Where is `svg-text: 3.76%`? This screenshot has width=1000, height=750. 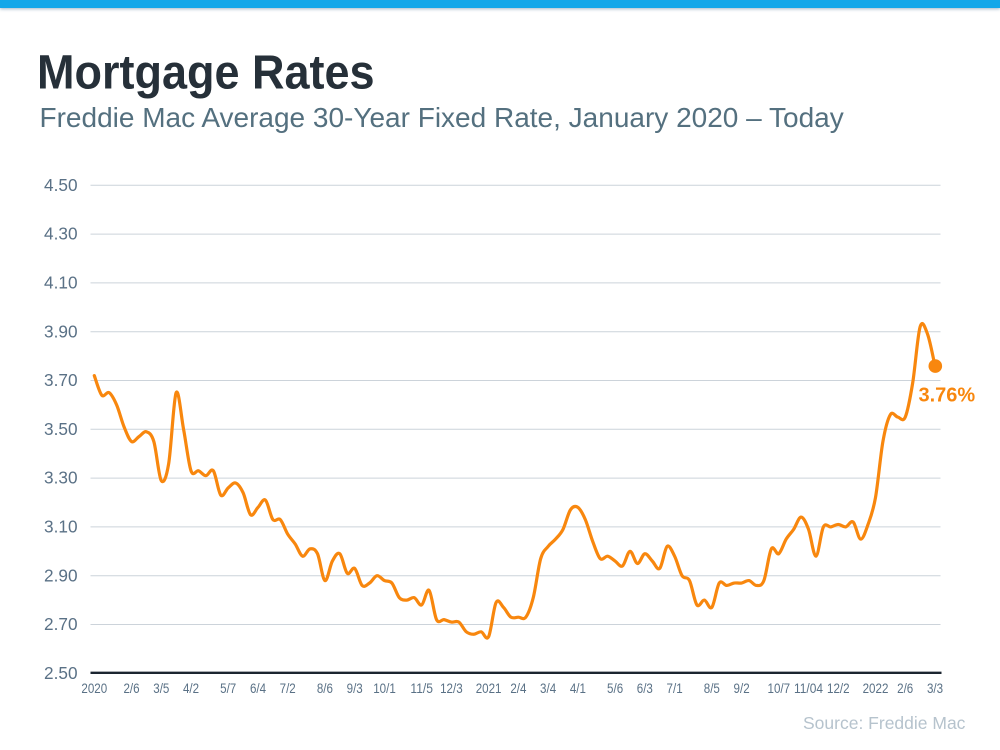 svg-text: 3.76% is located at coordinates (947, 396).